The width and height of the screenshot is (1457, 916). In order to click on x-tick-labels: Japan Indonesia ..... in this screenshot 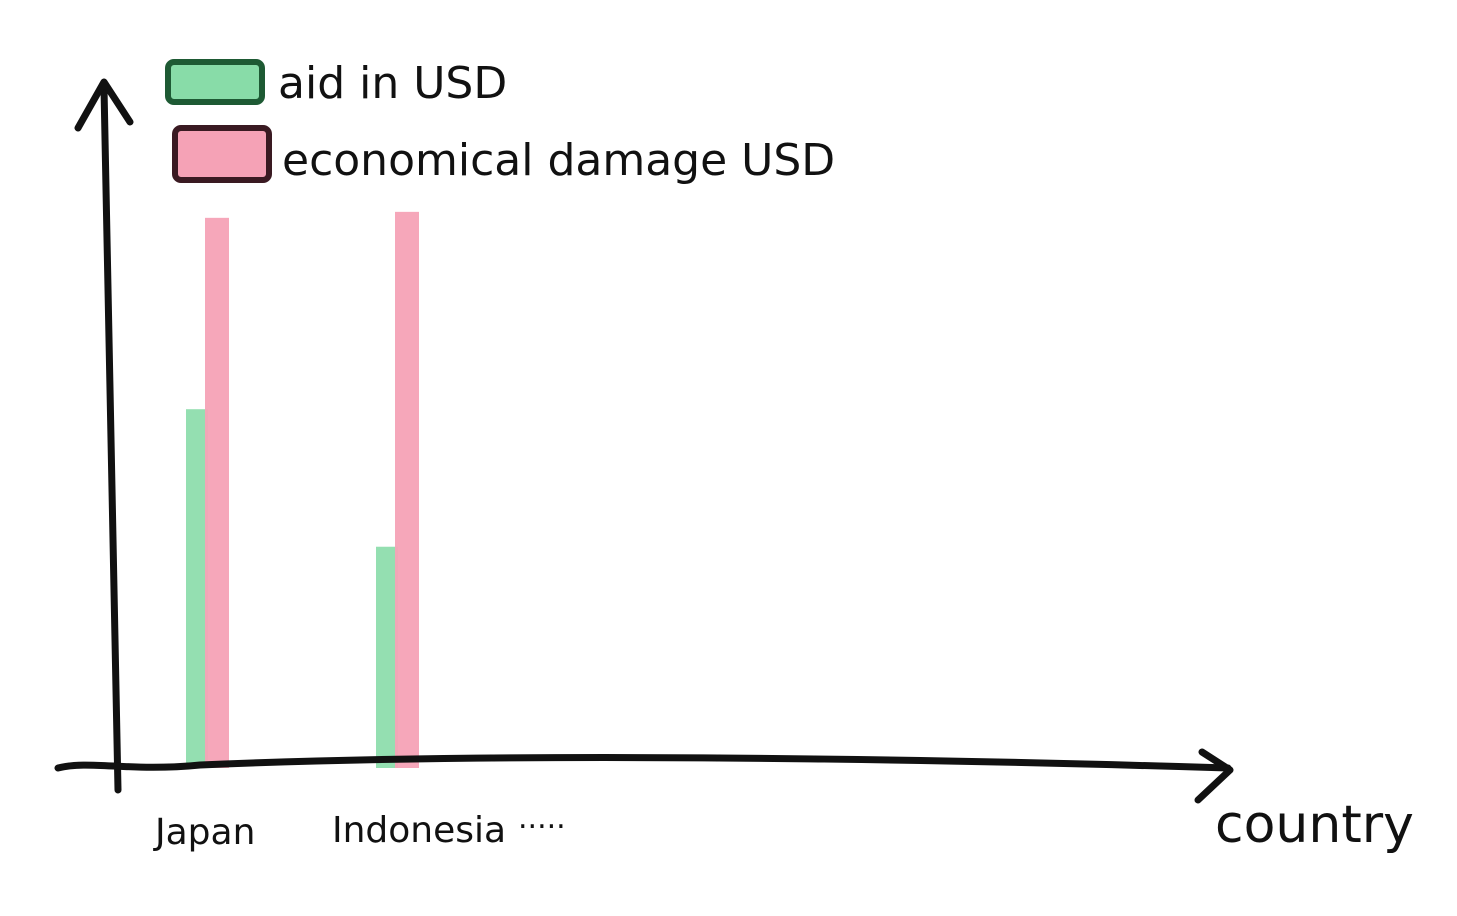, I will do `click(359, 827)`.